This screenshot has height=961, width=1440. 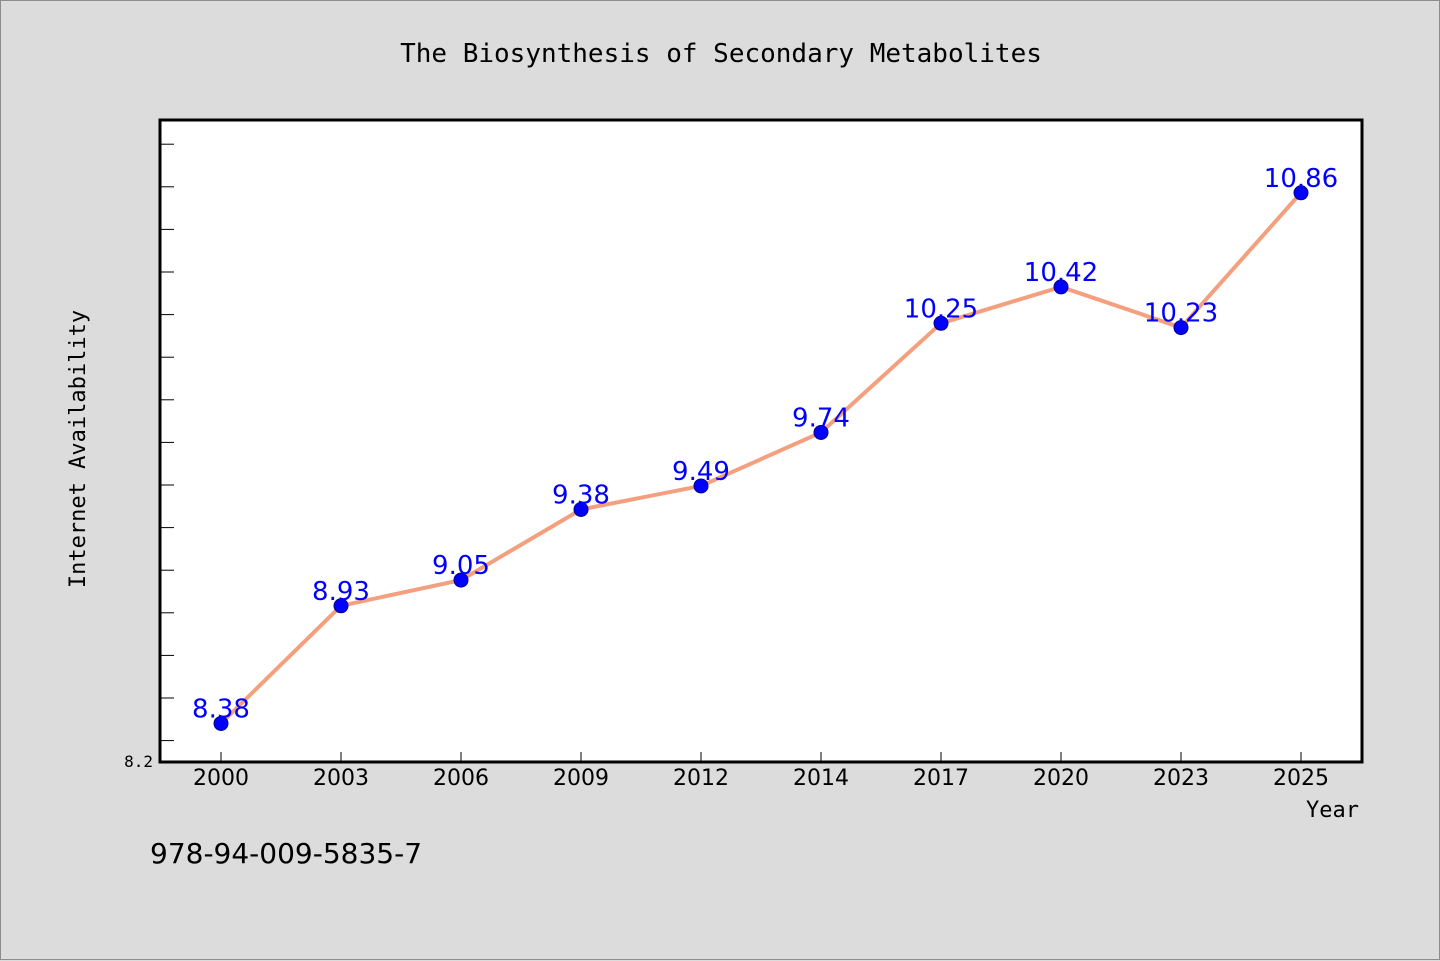 I want to click on x-tick-label: 2000, so click(x=221, y=778).